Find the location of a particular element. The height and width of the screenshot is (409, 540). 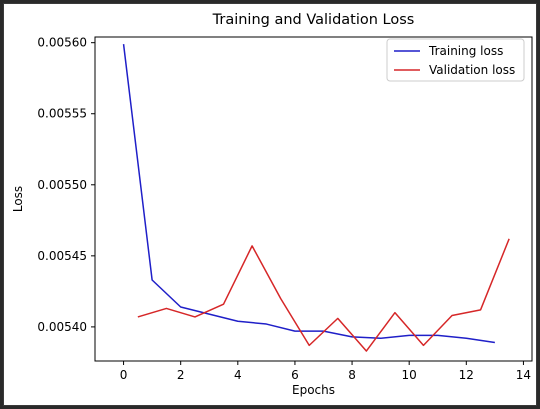

chart-title: Training and Validation Loss is located at coordinates (313, 20).